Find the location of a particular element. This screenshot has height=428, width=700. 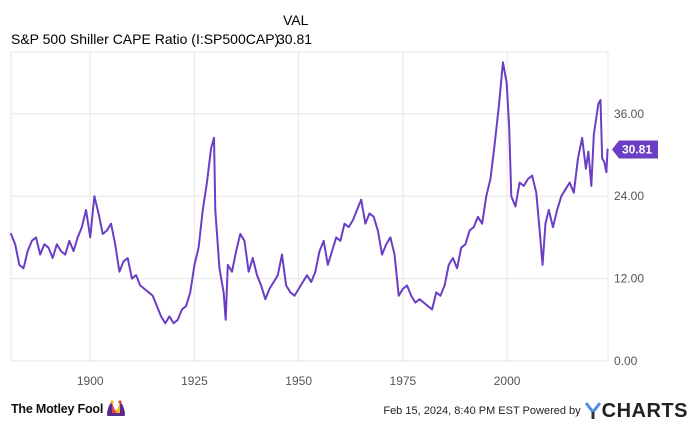

footer-timestamp: Feb 15, 2024, 8:40 PM EST Powered by is located at coordinates (482, 411).